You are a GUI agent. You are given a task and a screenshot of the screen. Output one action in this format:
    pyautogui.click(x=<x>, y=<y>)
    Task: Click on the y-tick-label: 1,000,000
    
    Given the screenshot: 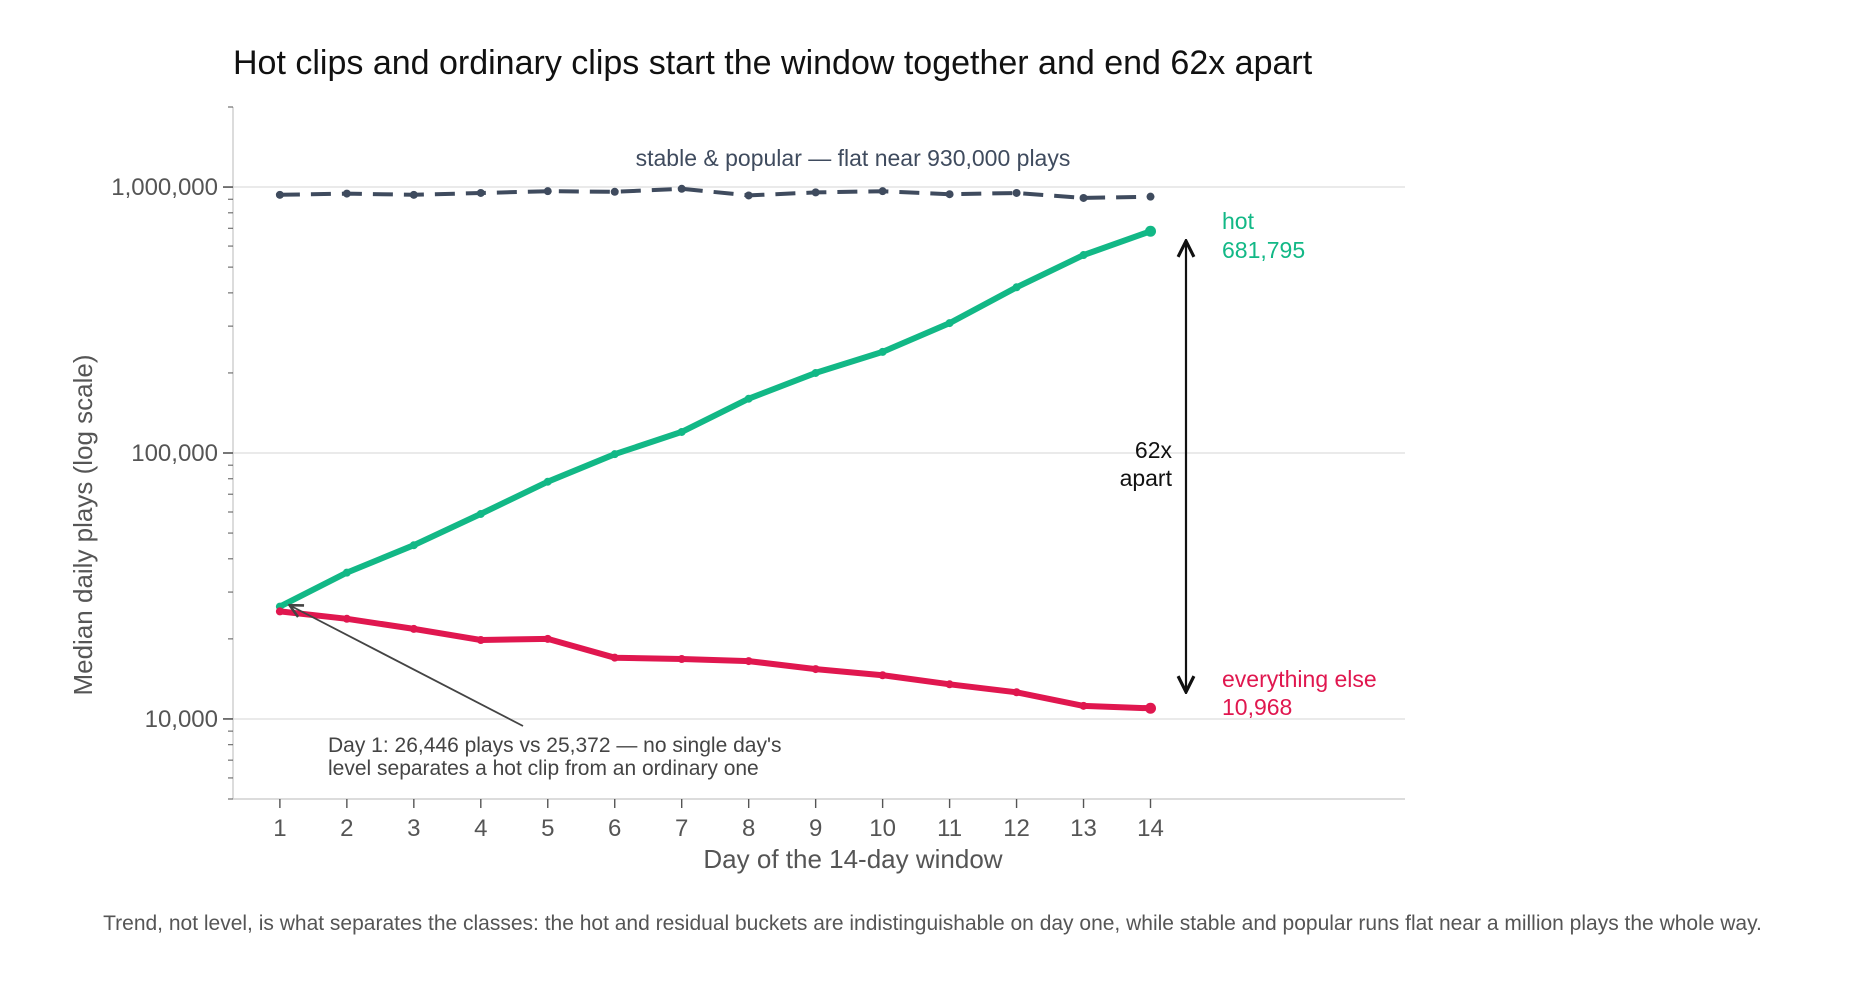 What is the action you would take?
    pyautogui.click(x=164, y=187)
    